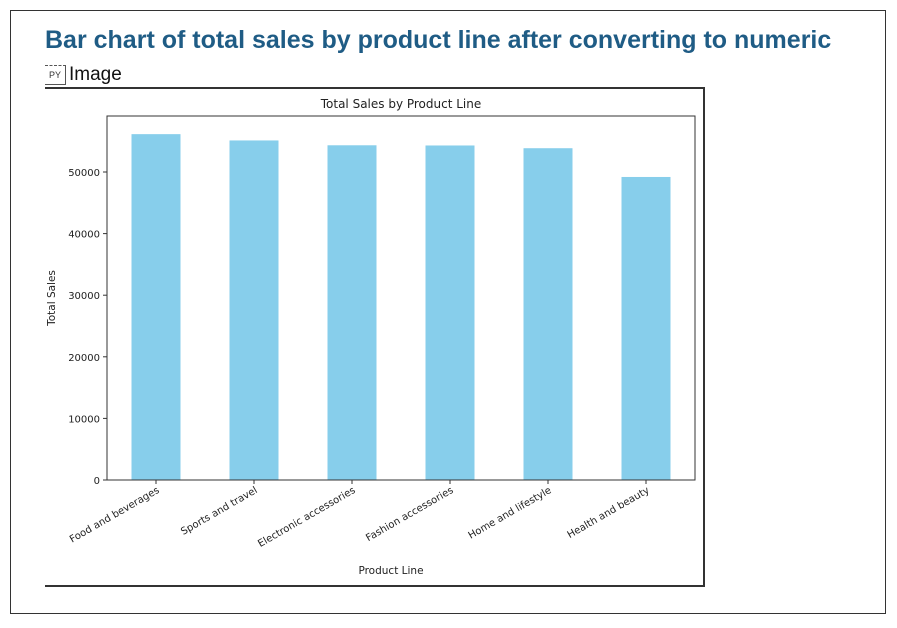 This screenshot has width=897, height=628. I want to click on x-tick-label-3: Fashion accessories, so click(409, 514).